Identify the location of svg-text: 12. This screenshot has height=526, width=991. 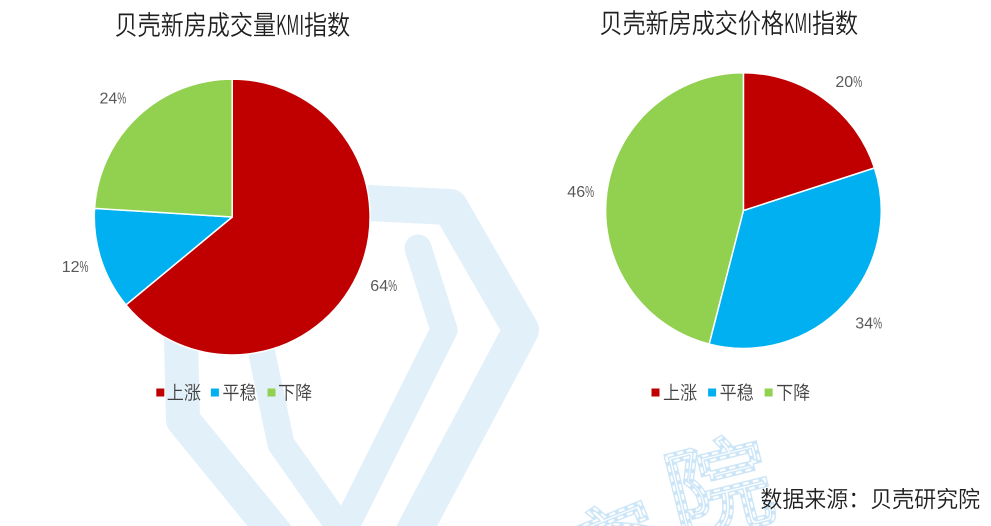
(71, 267).